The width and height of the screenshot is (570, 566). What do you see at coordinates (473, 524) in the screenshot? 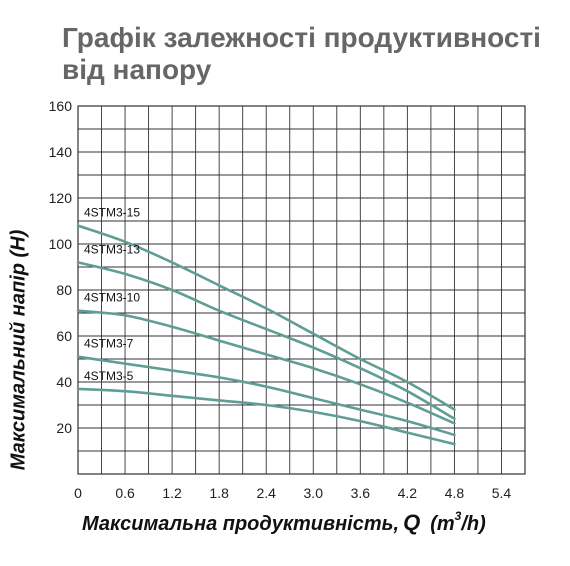
I see `x-axis-unit-post: /h)` at bounding box center [473, 524].